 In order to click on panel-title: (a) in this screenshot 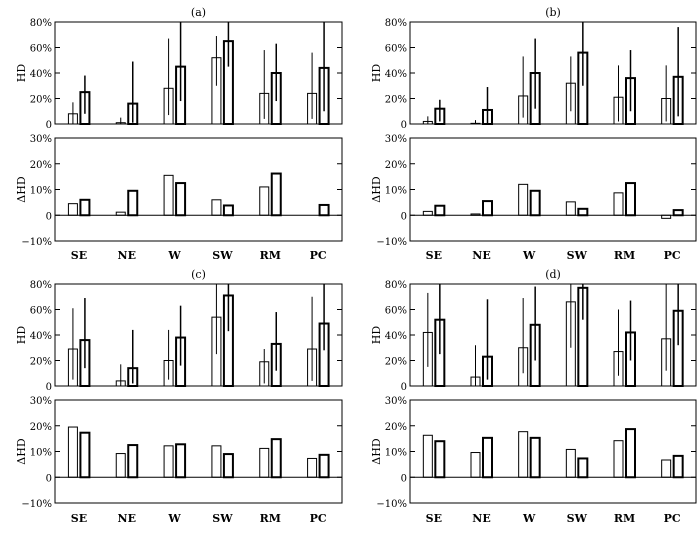, I will do `click(198, 12)`.